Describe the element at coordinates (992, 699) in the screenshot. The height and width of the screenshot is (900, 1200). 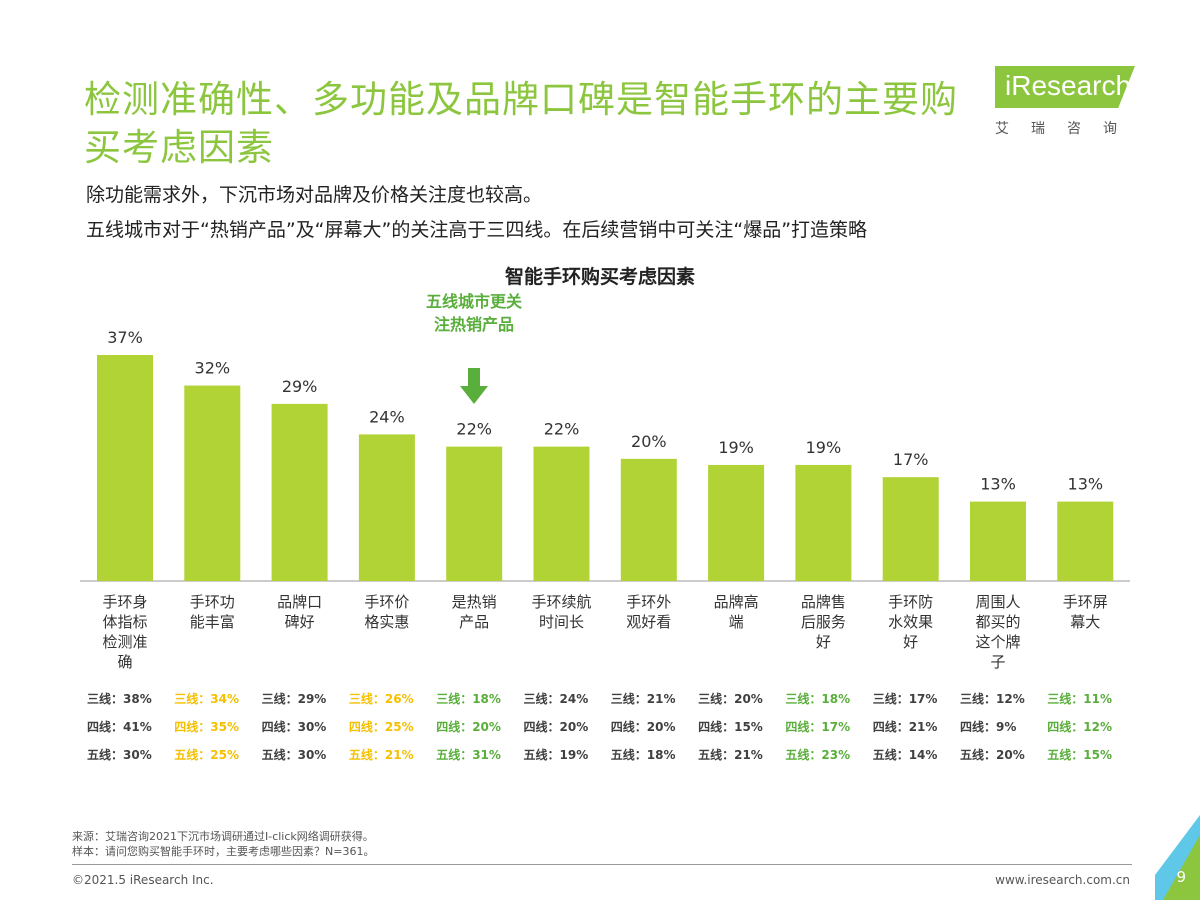
I see `breakdown-0-value: 三线：12%` at that location.